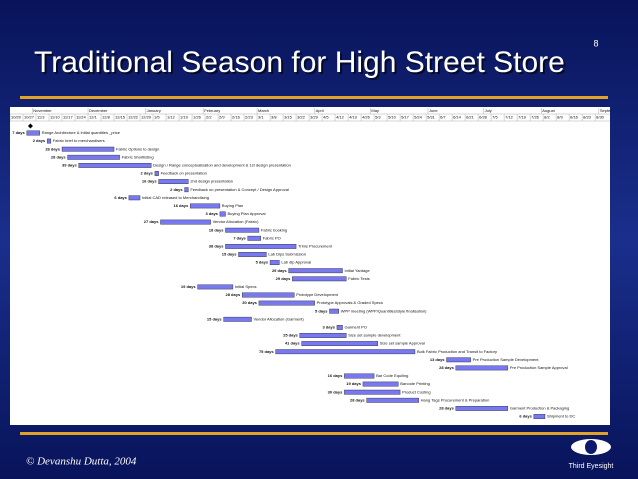 Image resolution: width=638 pixels, height=479 pixels. I want to click on task-name: Garment Production & Packaging, so click(539, 407).